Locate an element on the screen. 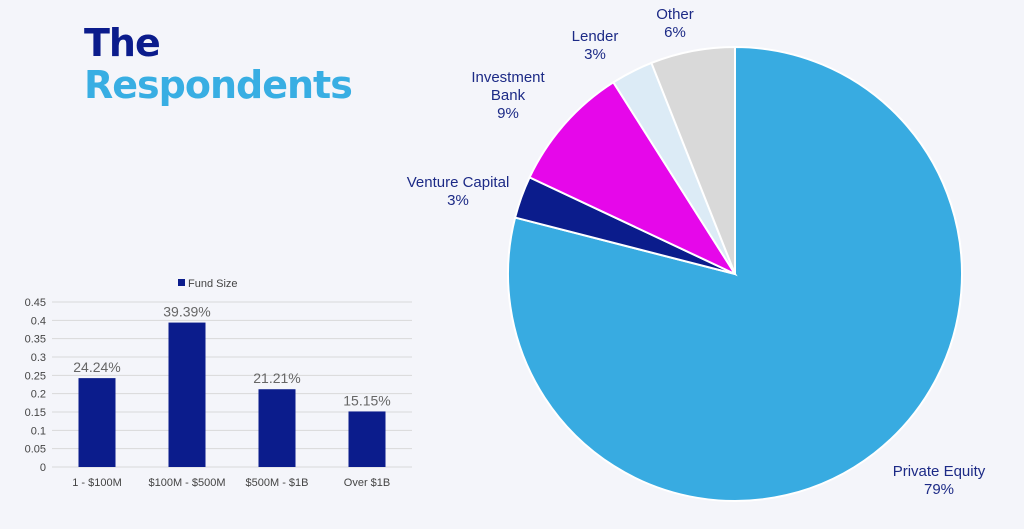 The image size is (1024, 529). page-title: The Respondents is located at coordinates (218, 64).